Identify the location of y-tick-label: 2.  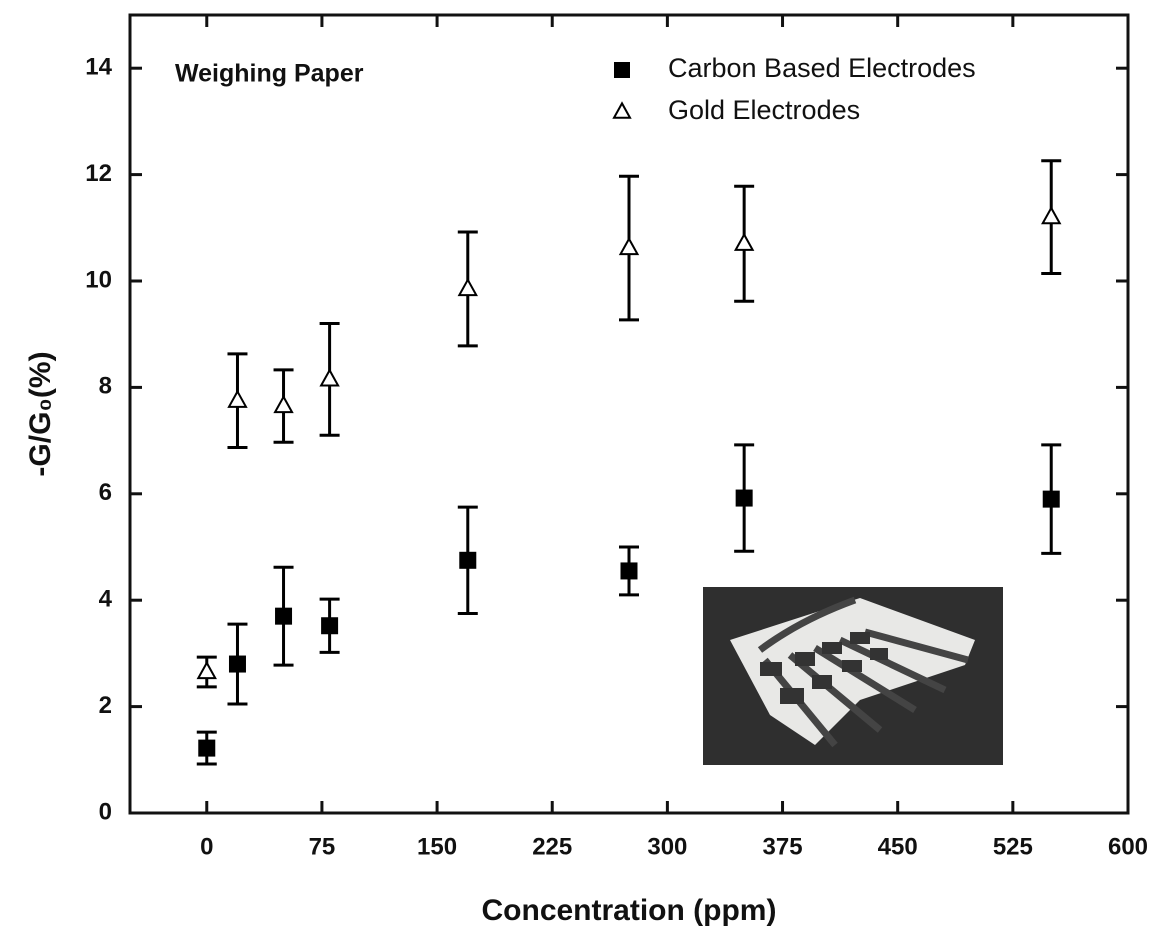
(105, 705).